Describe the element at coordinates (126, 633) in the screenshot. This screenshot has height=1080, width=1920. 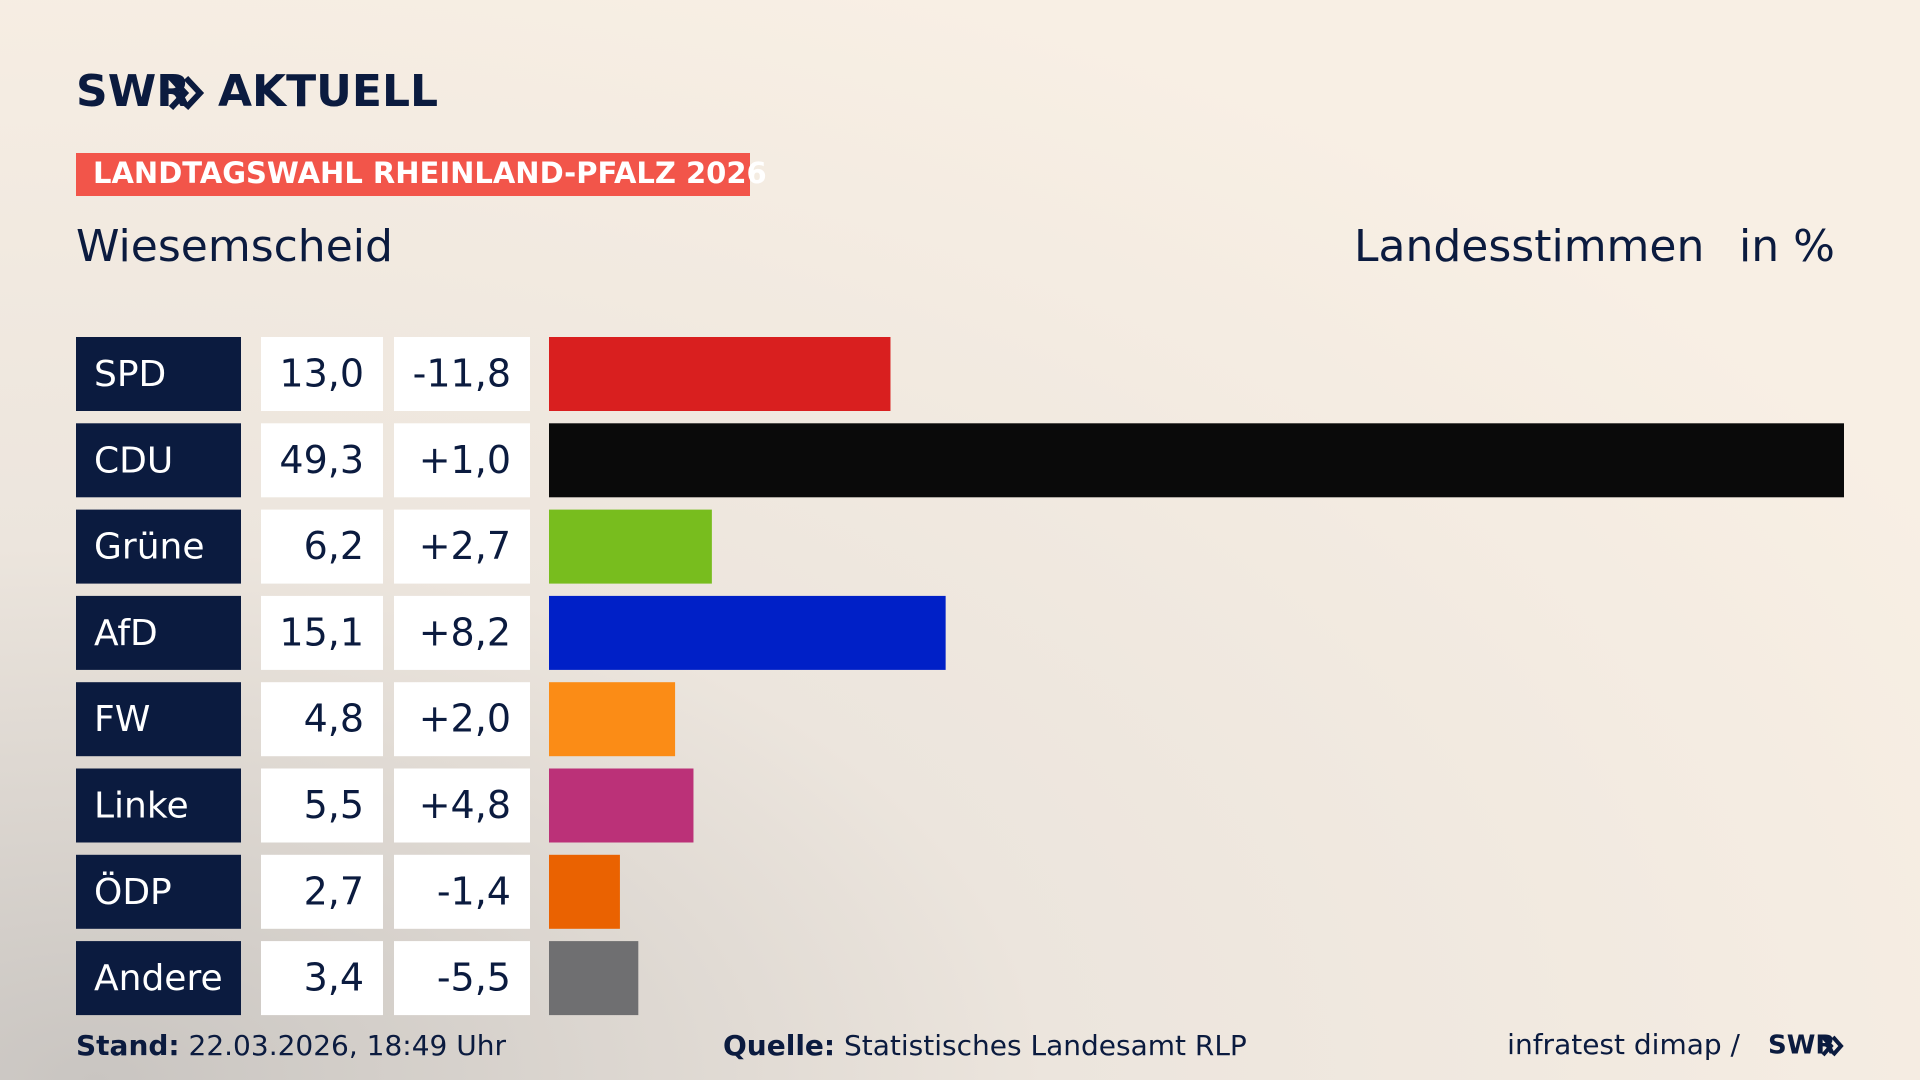
I see `party-label: AfD` at that location.